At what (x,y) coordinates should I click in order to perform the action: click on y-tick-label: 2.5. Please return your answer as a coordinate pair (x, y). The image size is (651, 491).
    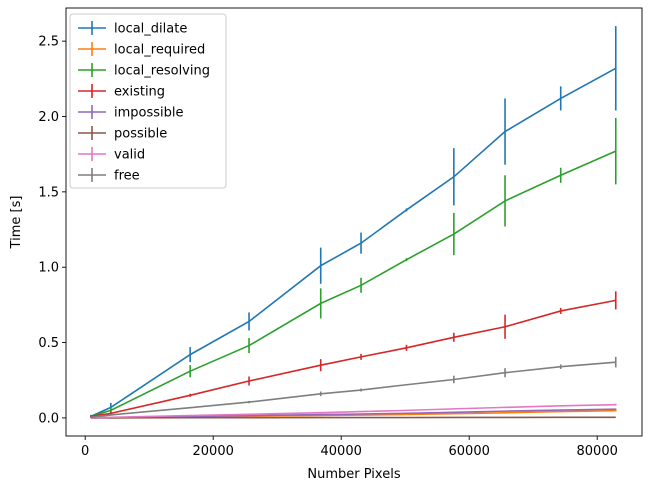
    Looking at the image, I should click on (48, 42).